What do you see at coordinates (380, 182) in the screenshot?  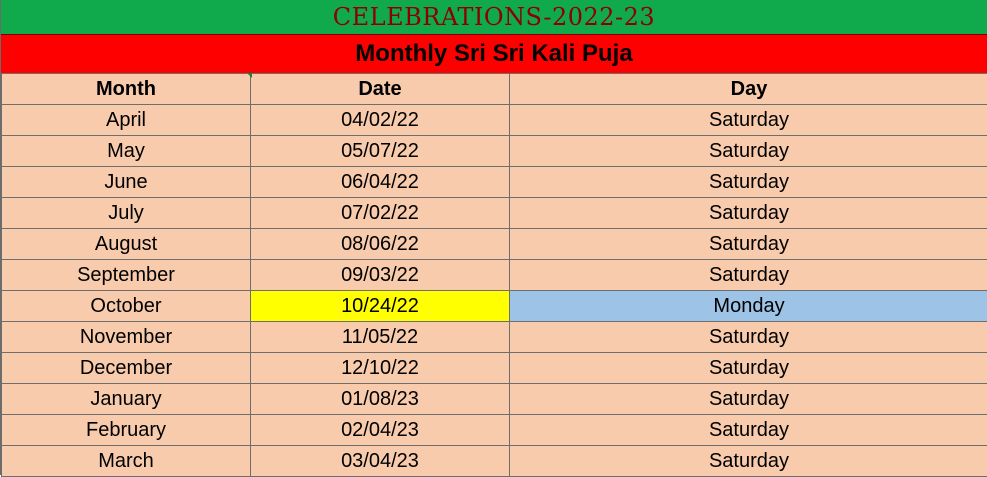 I see `cell-date: 06/04/22` at bounding box center [380, 182].